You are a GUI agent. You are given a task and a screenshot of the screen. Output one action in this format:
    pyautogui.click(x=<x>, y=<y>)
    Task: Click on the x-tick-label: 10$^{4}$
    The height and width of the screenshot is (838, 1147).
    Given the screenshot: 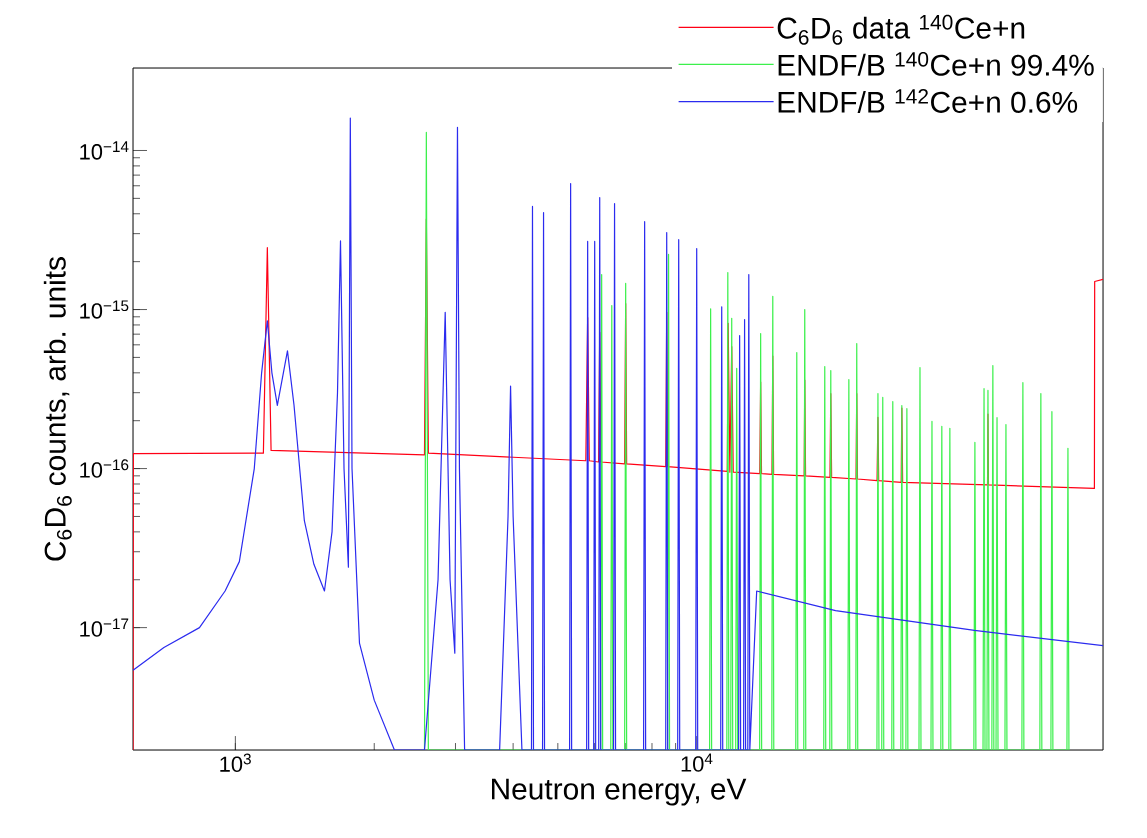 What is the action you would take?
    pyautogui.click(x=697, y=762)
    